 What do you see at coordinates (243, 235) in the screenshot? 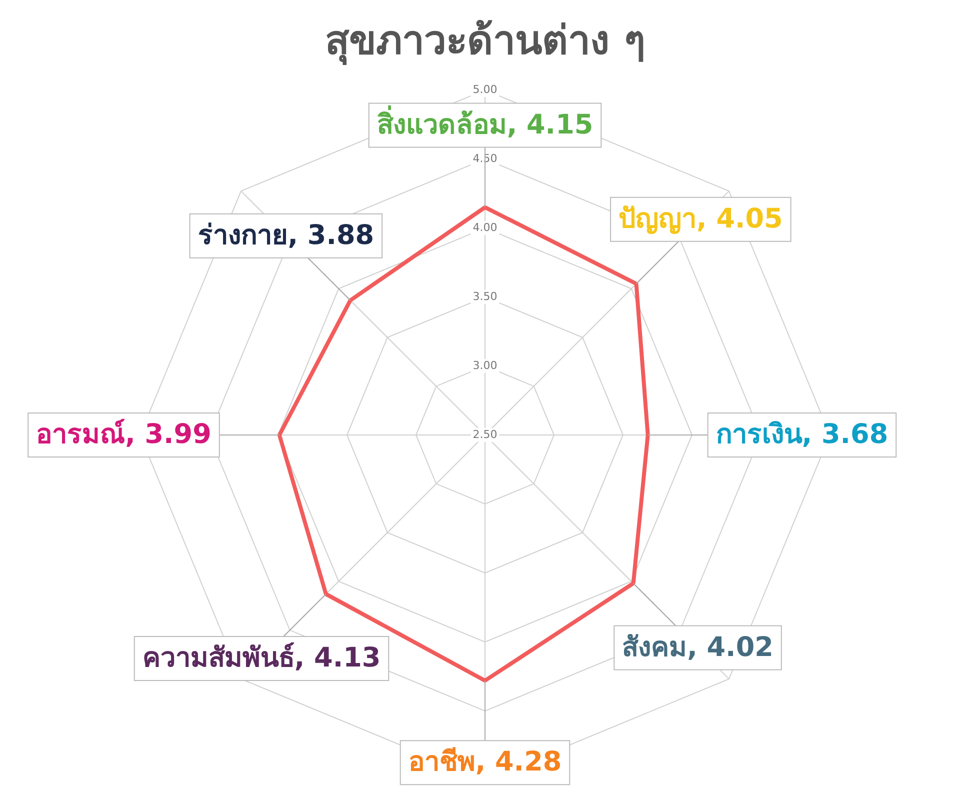
I see `spoke-label: ร่างกาย` at bounding box center [243, 235].